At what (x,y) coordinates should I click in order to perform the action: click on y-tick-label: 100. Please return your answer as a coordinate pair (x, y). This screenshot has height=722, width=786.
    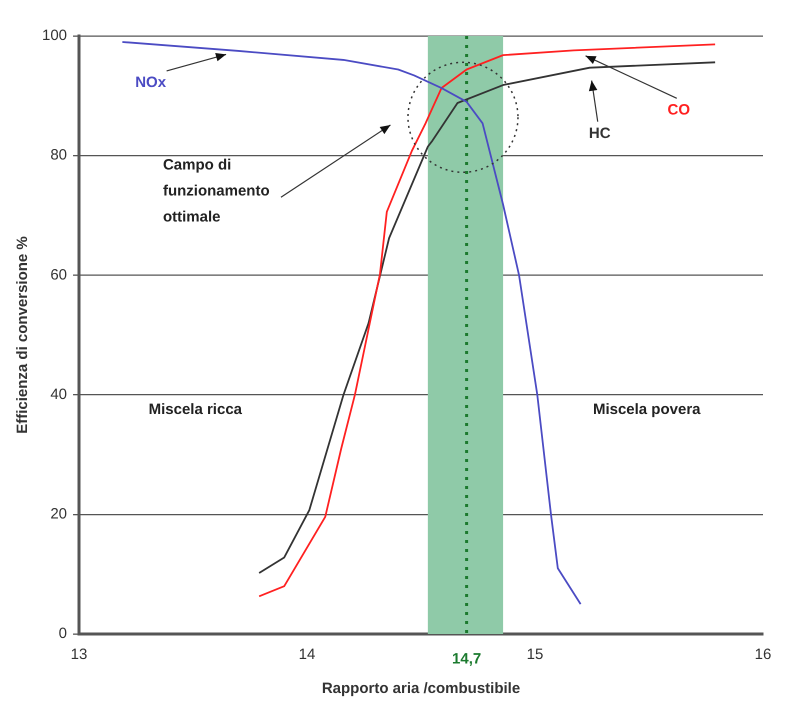
    Looking at the image, I should click on (55, 35).